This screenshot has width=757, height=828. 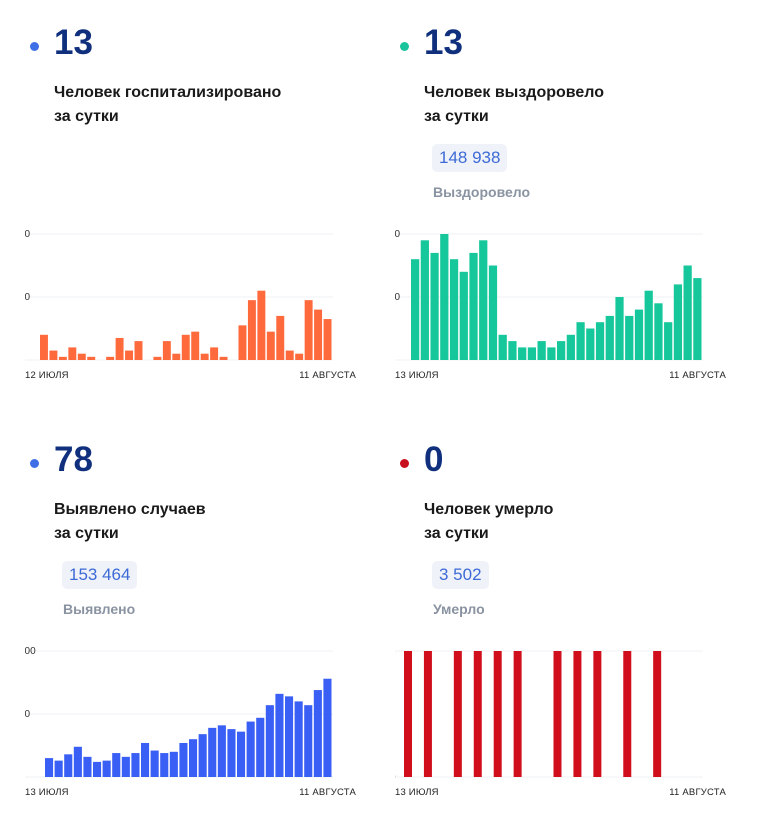 What do you see at coordinates (404, 463) in the screenshot?
I see `red-dot-icon` at bounding box center [404, 463].